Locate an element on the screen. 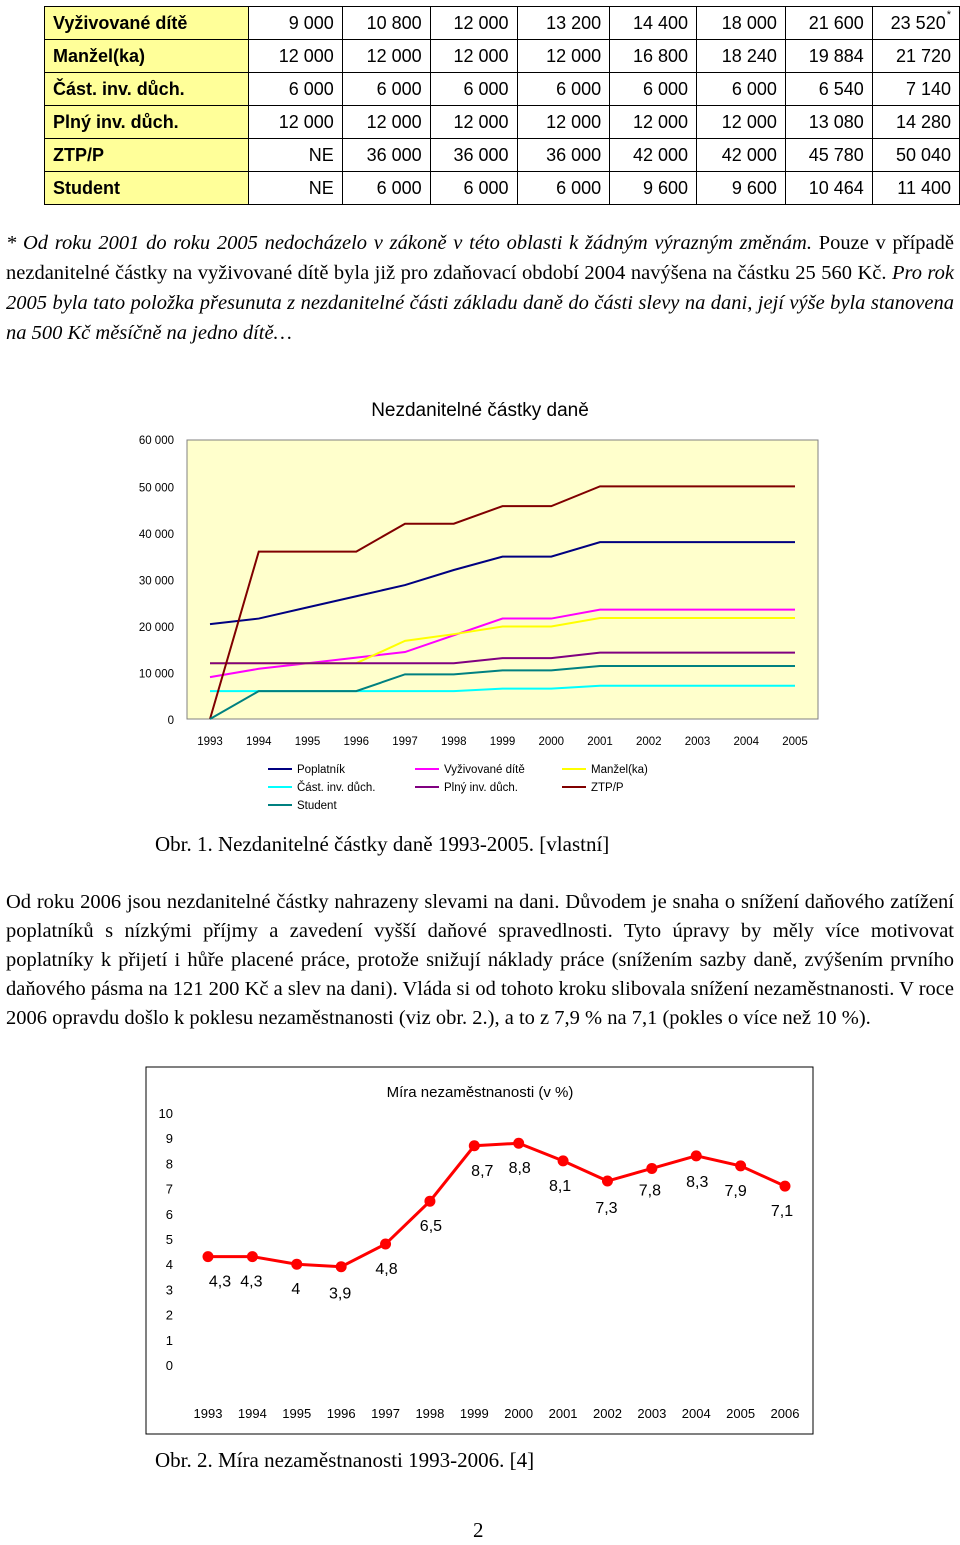  y-tick-label: 9 is located at coordinates (169, 1138).